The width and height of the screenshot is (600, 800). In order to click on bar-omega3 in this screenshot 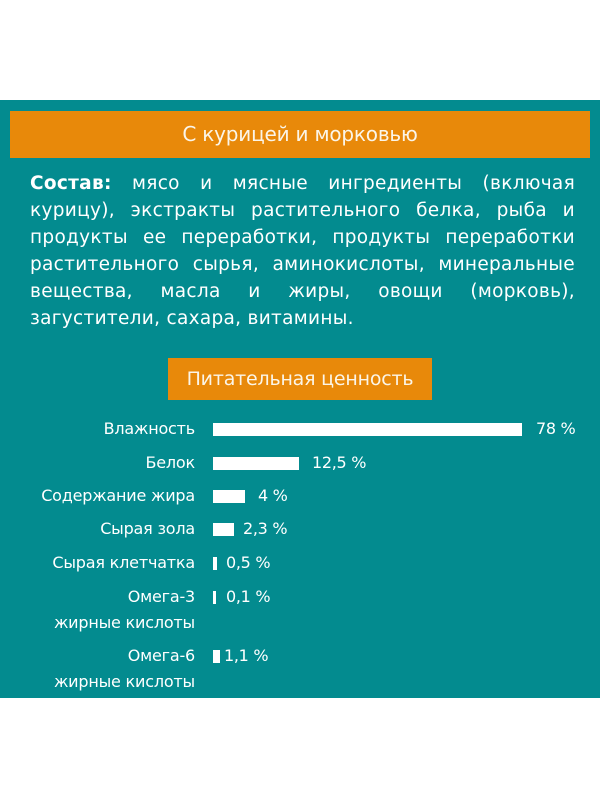, I will do `click(214, 597)`.